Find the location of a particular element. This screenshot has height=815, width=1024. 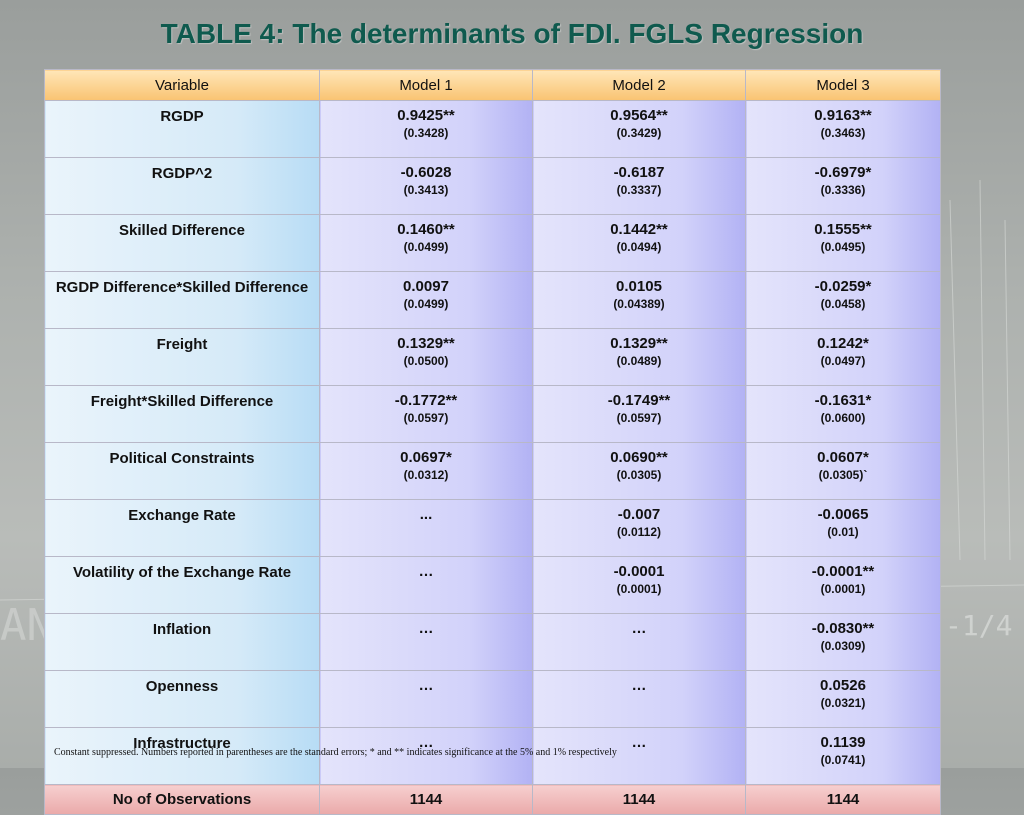

coefficient: 0.9564** is located at coordinates (639, 115).